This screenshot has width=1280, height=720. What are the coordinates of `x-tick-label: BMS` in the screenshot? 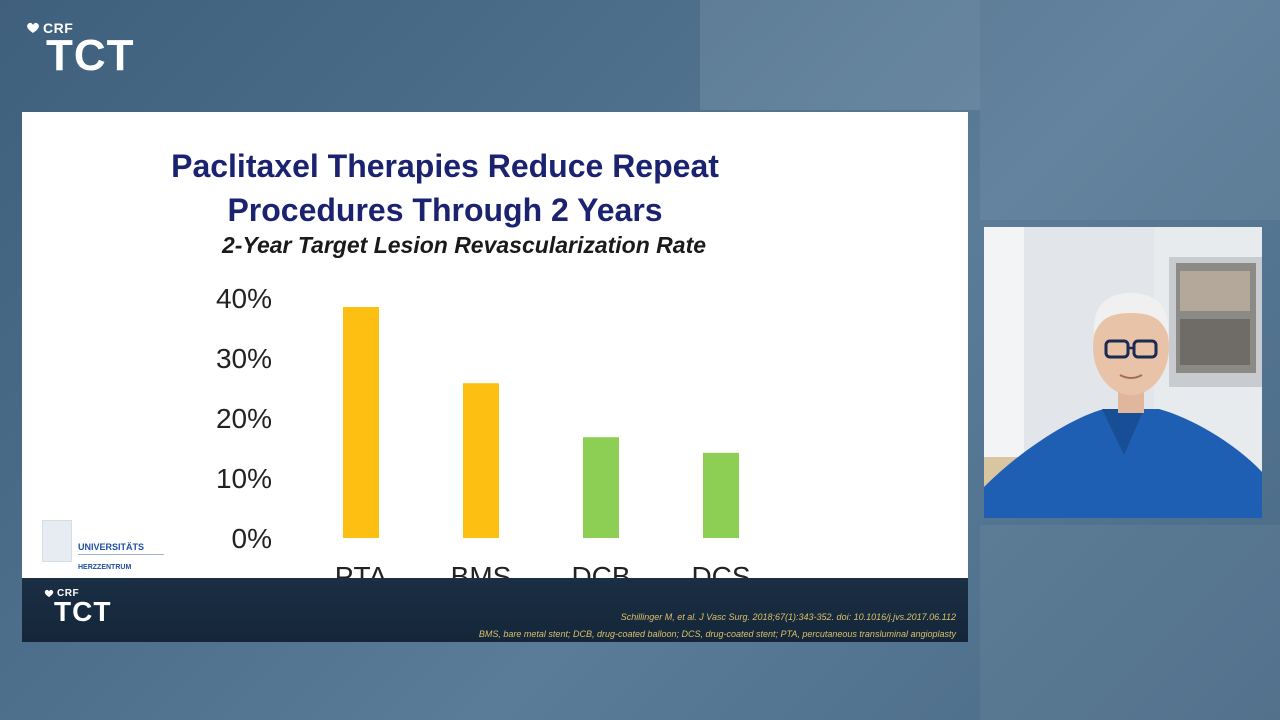 It's located at (481, 569).